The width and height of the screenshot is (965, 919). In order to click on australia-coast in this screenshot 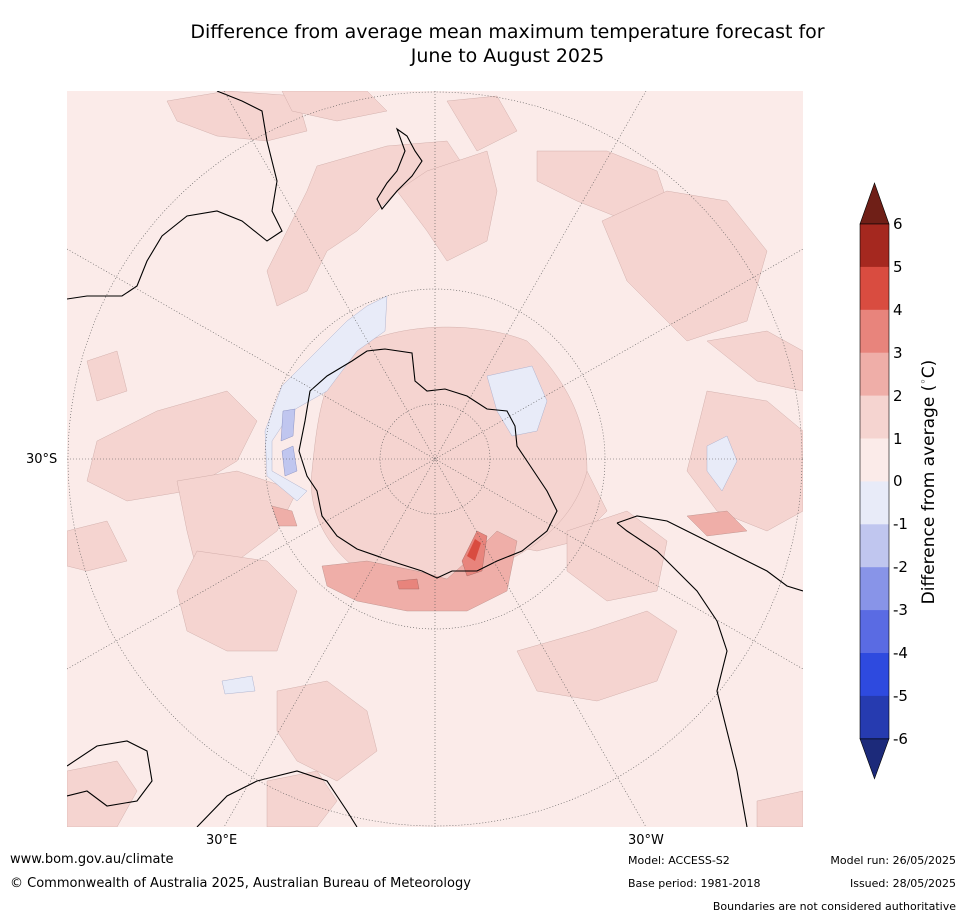, I will do `click(175, 195)`.